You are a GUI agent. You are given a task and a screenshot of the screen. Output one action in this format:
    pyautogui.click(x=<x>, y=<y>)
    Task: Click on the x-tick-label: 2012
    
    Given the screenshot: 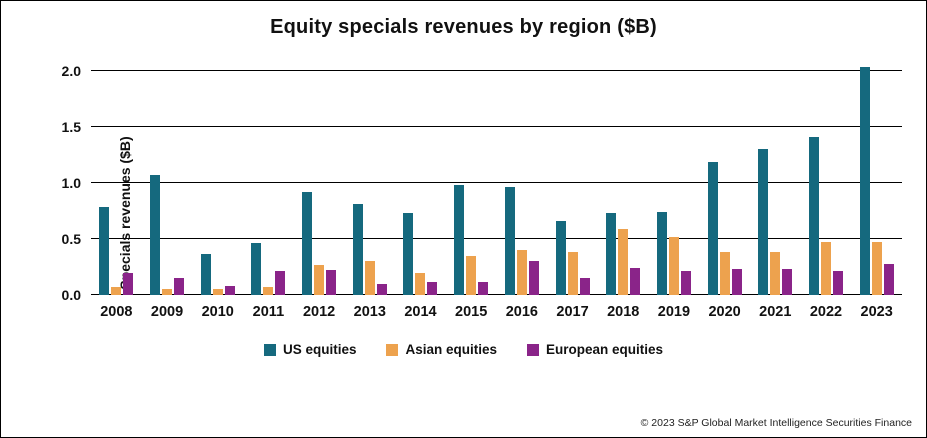 What is the action you would take?
    pyautogui.click(x=319, y=312)
    